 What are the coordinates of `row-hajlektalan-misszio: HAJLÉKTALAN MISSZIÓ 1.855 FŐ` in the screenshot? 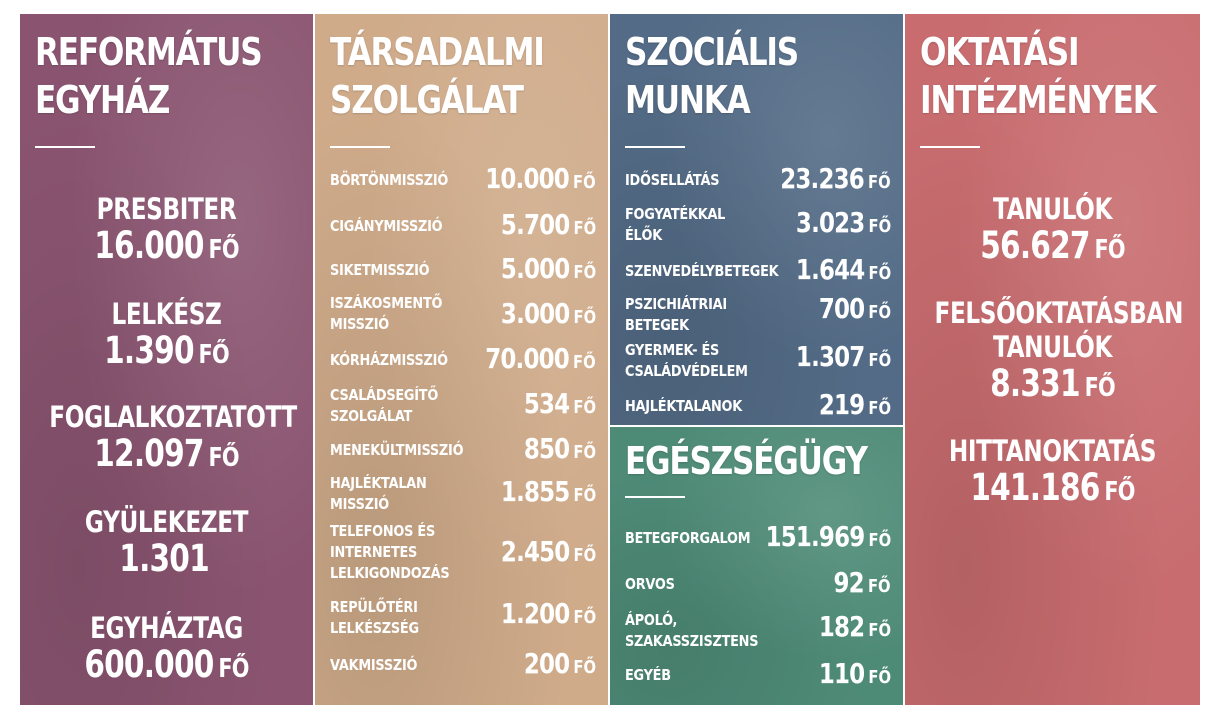 It's located at (463, 495).